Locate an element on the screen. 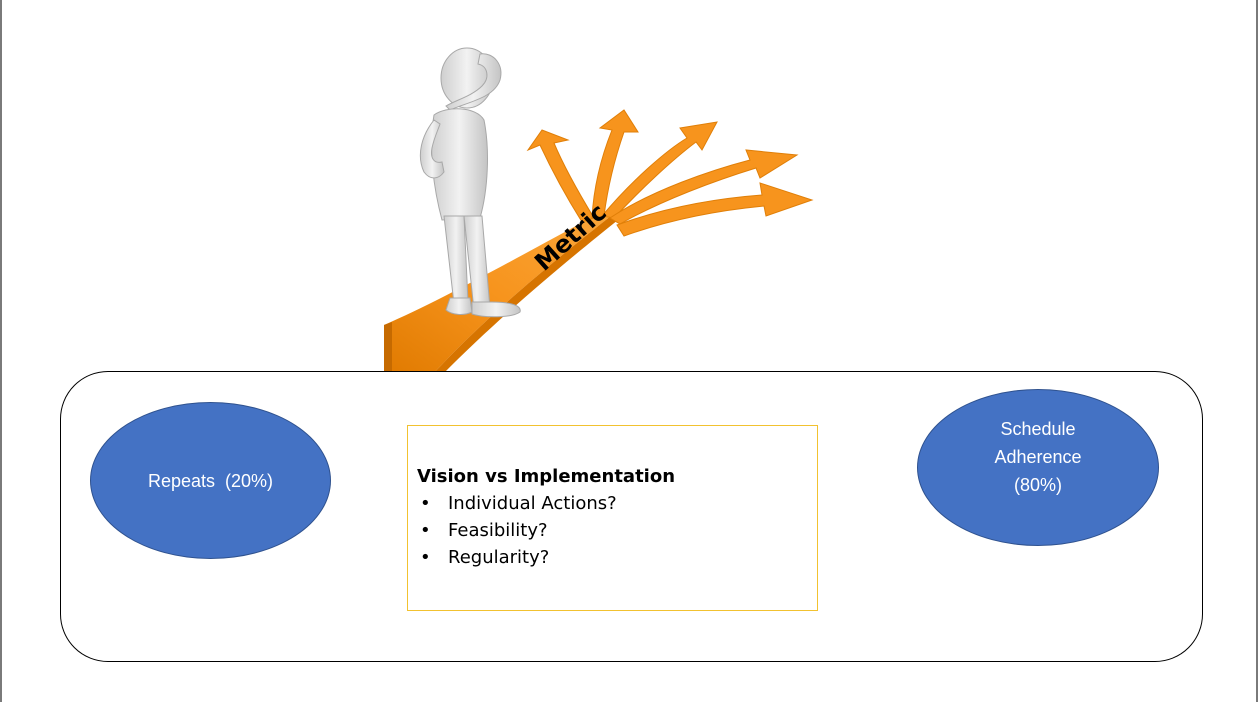  repeats-label: Repeats (20%) is located at coordinates (210, 480).